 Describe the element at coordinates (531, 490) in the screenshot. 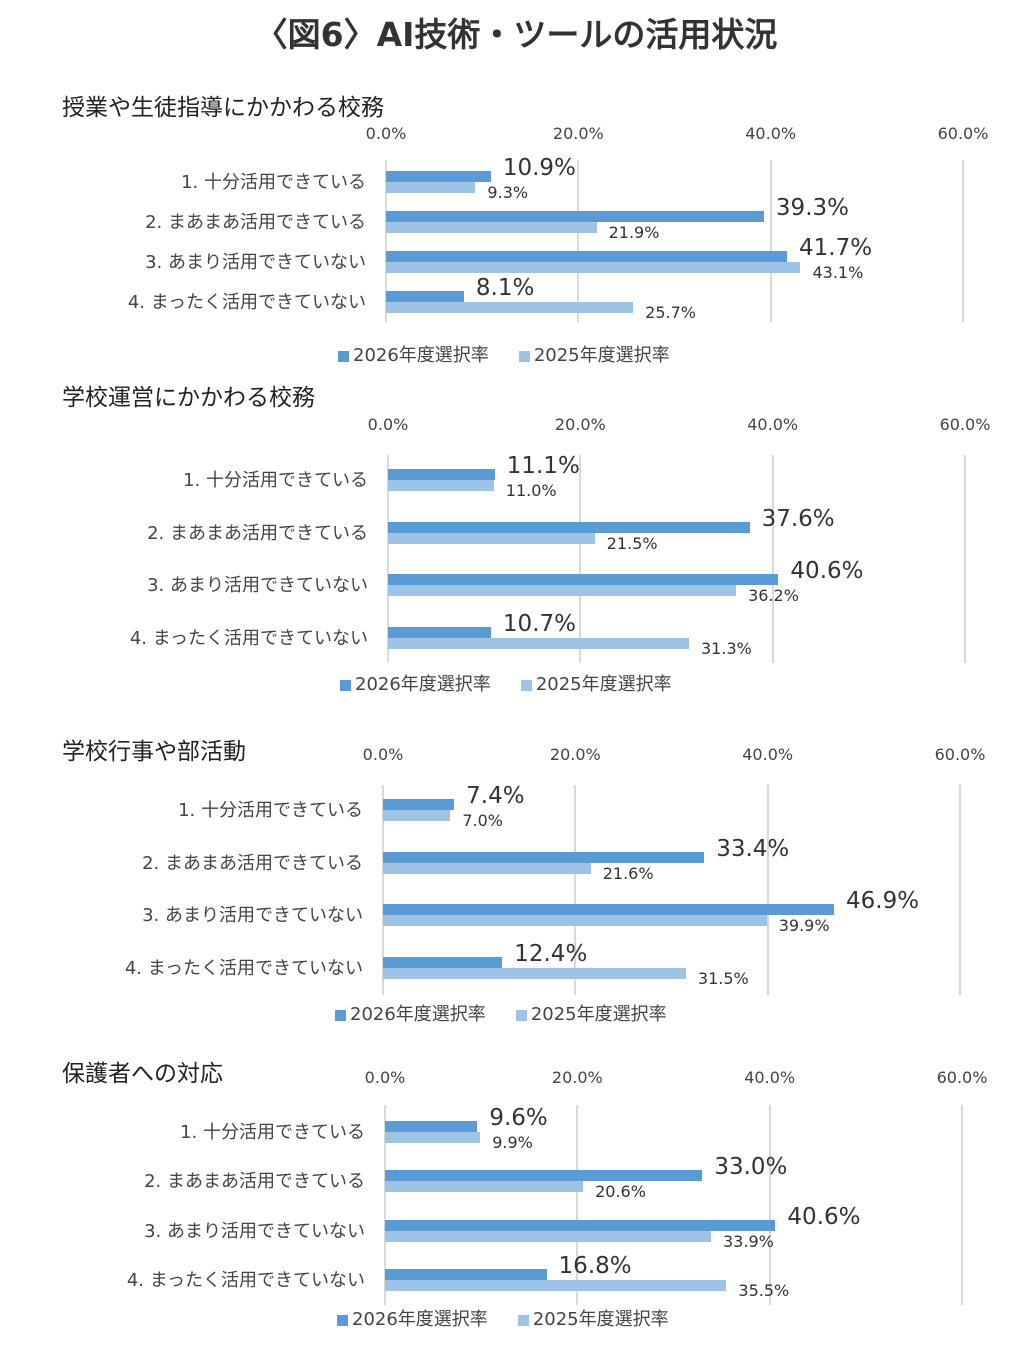

I see `data-label-2025: 11.0%` at that location.